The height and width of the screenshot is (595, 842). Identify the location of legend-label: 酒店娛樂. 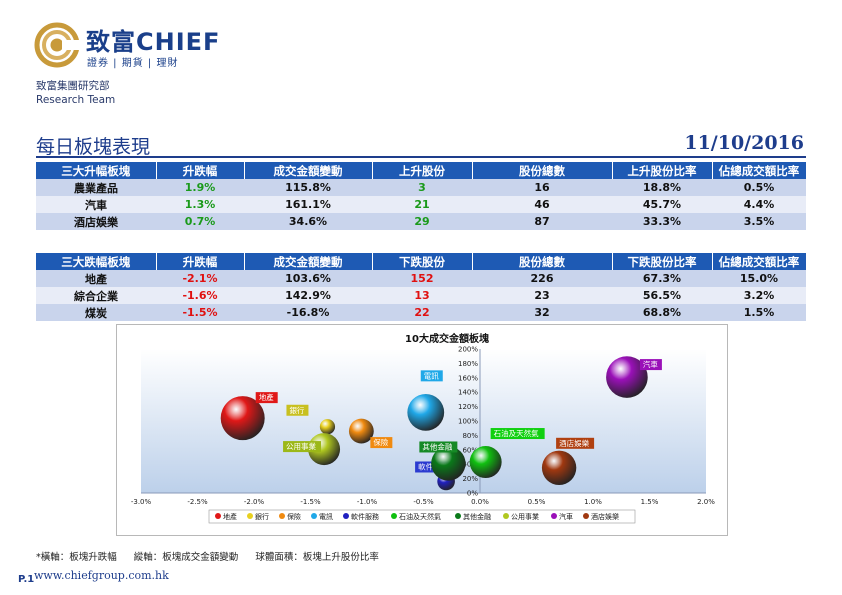
(605, 516).